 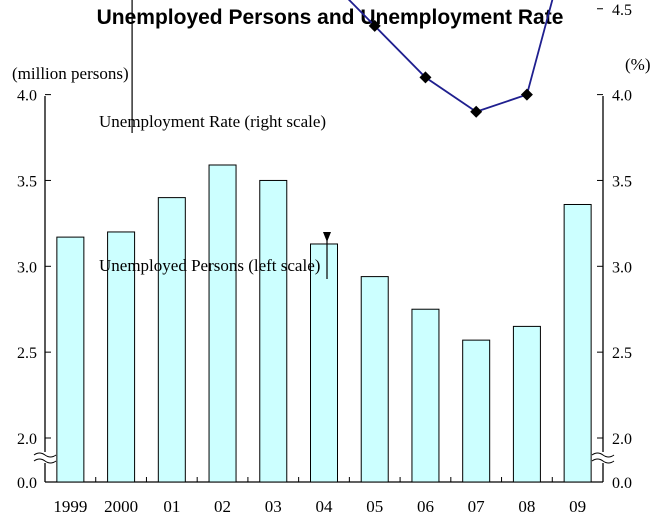 What do you see at coordinates (622, 439) in the screenshot?
I see `right-tick-label-2.0: 2.0` at bounding box center [622, 439].